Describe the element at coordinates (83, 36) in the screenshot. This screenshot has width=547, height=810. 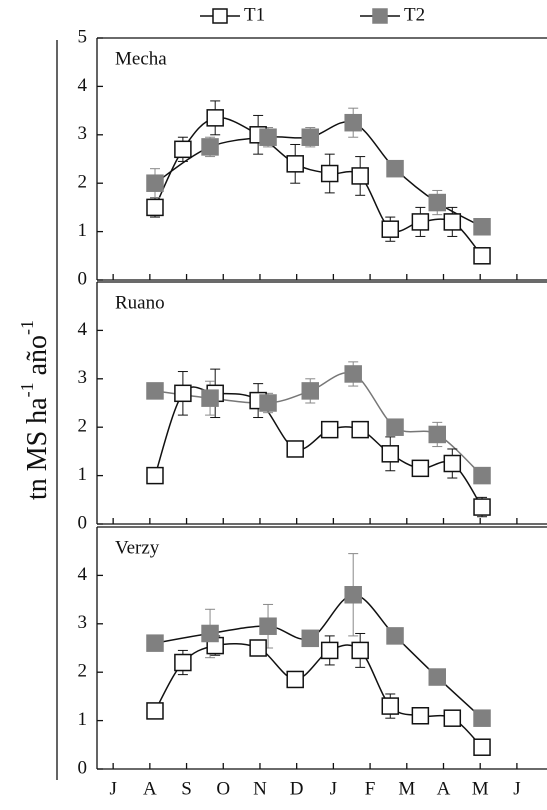
I see `y-tick-label: 5` at that location.